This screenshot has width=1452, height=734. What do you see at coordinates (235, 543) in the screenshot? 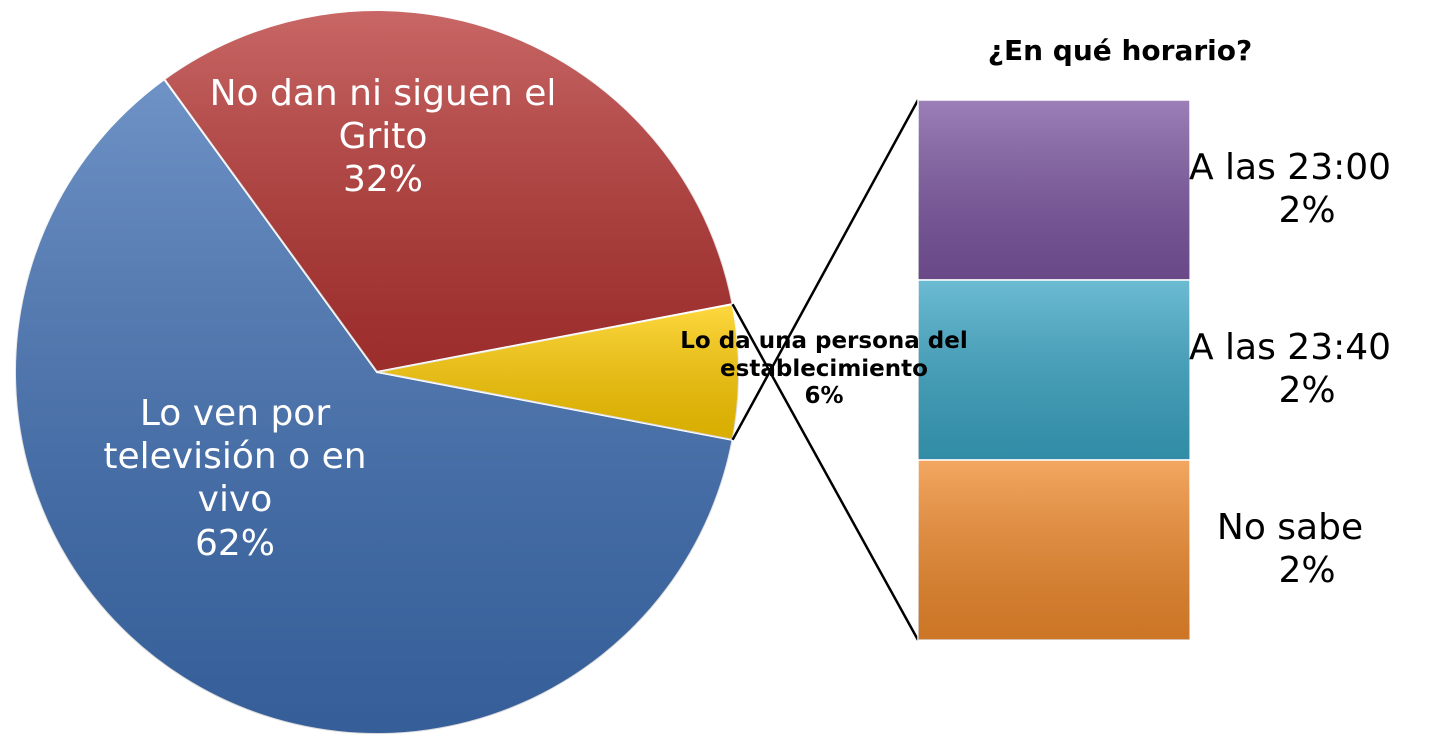
I see `pie-value-label: 62%` at bounding box center [235, 543].